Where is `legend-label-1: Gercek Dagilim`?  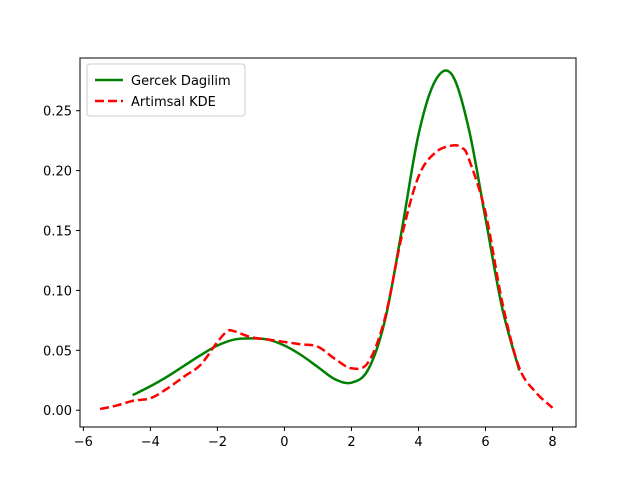 legend-label-1: Gercek Dagilim is located at coordinates (181, 81).